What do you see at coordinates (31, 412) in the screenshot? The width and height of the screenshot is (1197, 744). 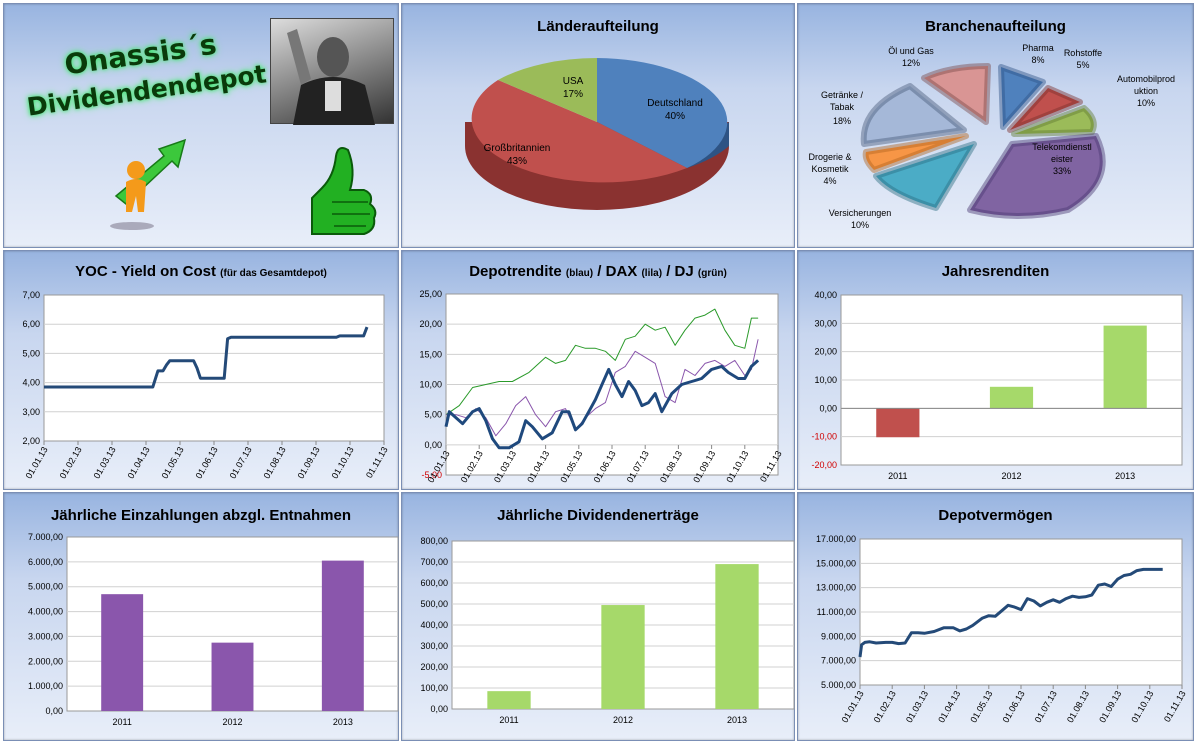 I see `y-tick-label: 3,00` at bounding box center [31, 412].